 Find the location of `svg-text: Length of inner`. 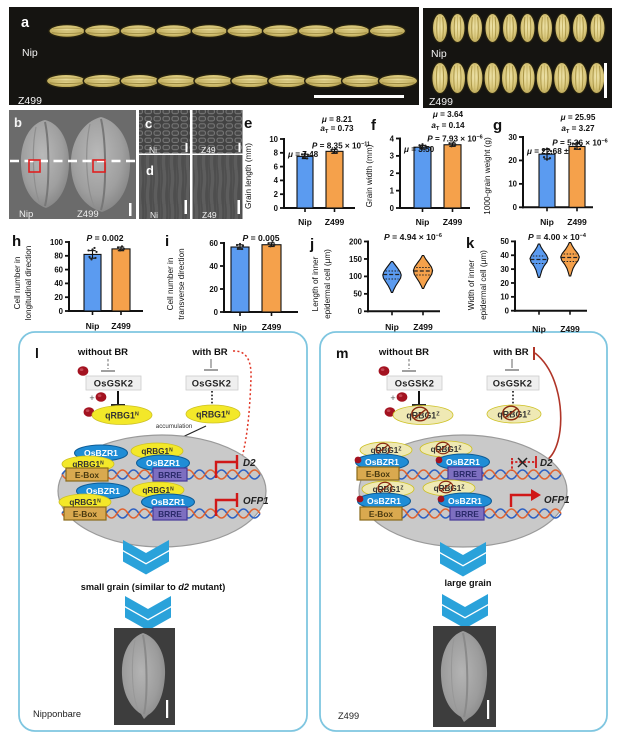

svg-text: Length of inner is located at coordinates (315, 283).